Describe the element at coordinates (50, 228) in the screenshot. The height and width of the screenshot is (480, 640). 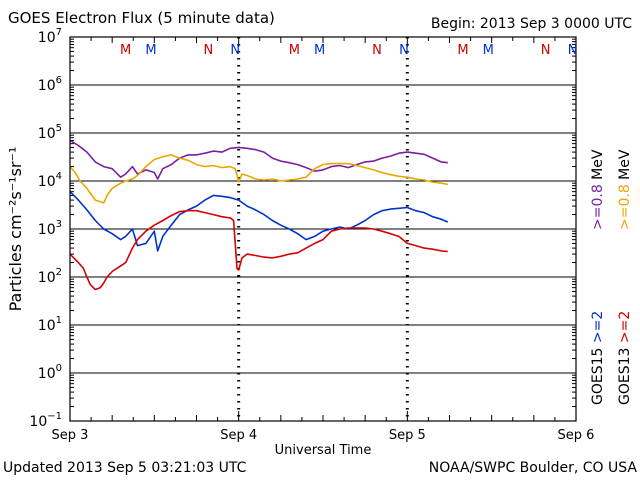
I see `y-tick-label: 10³` at that location.